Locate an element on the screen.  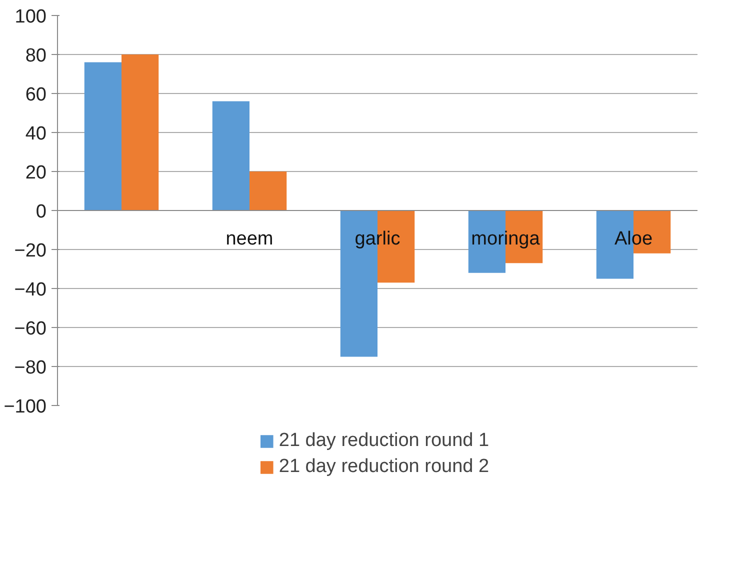
x-tick-label: neem is located at coordinates (250, 239).